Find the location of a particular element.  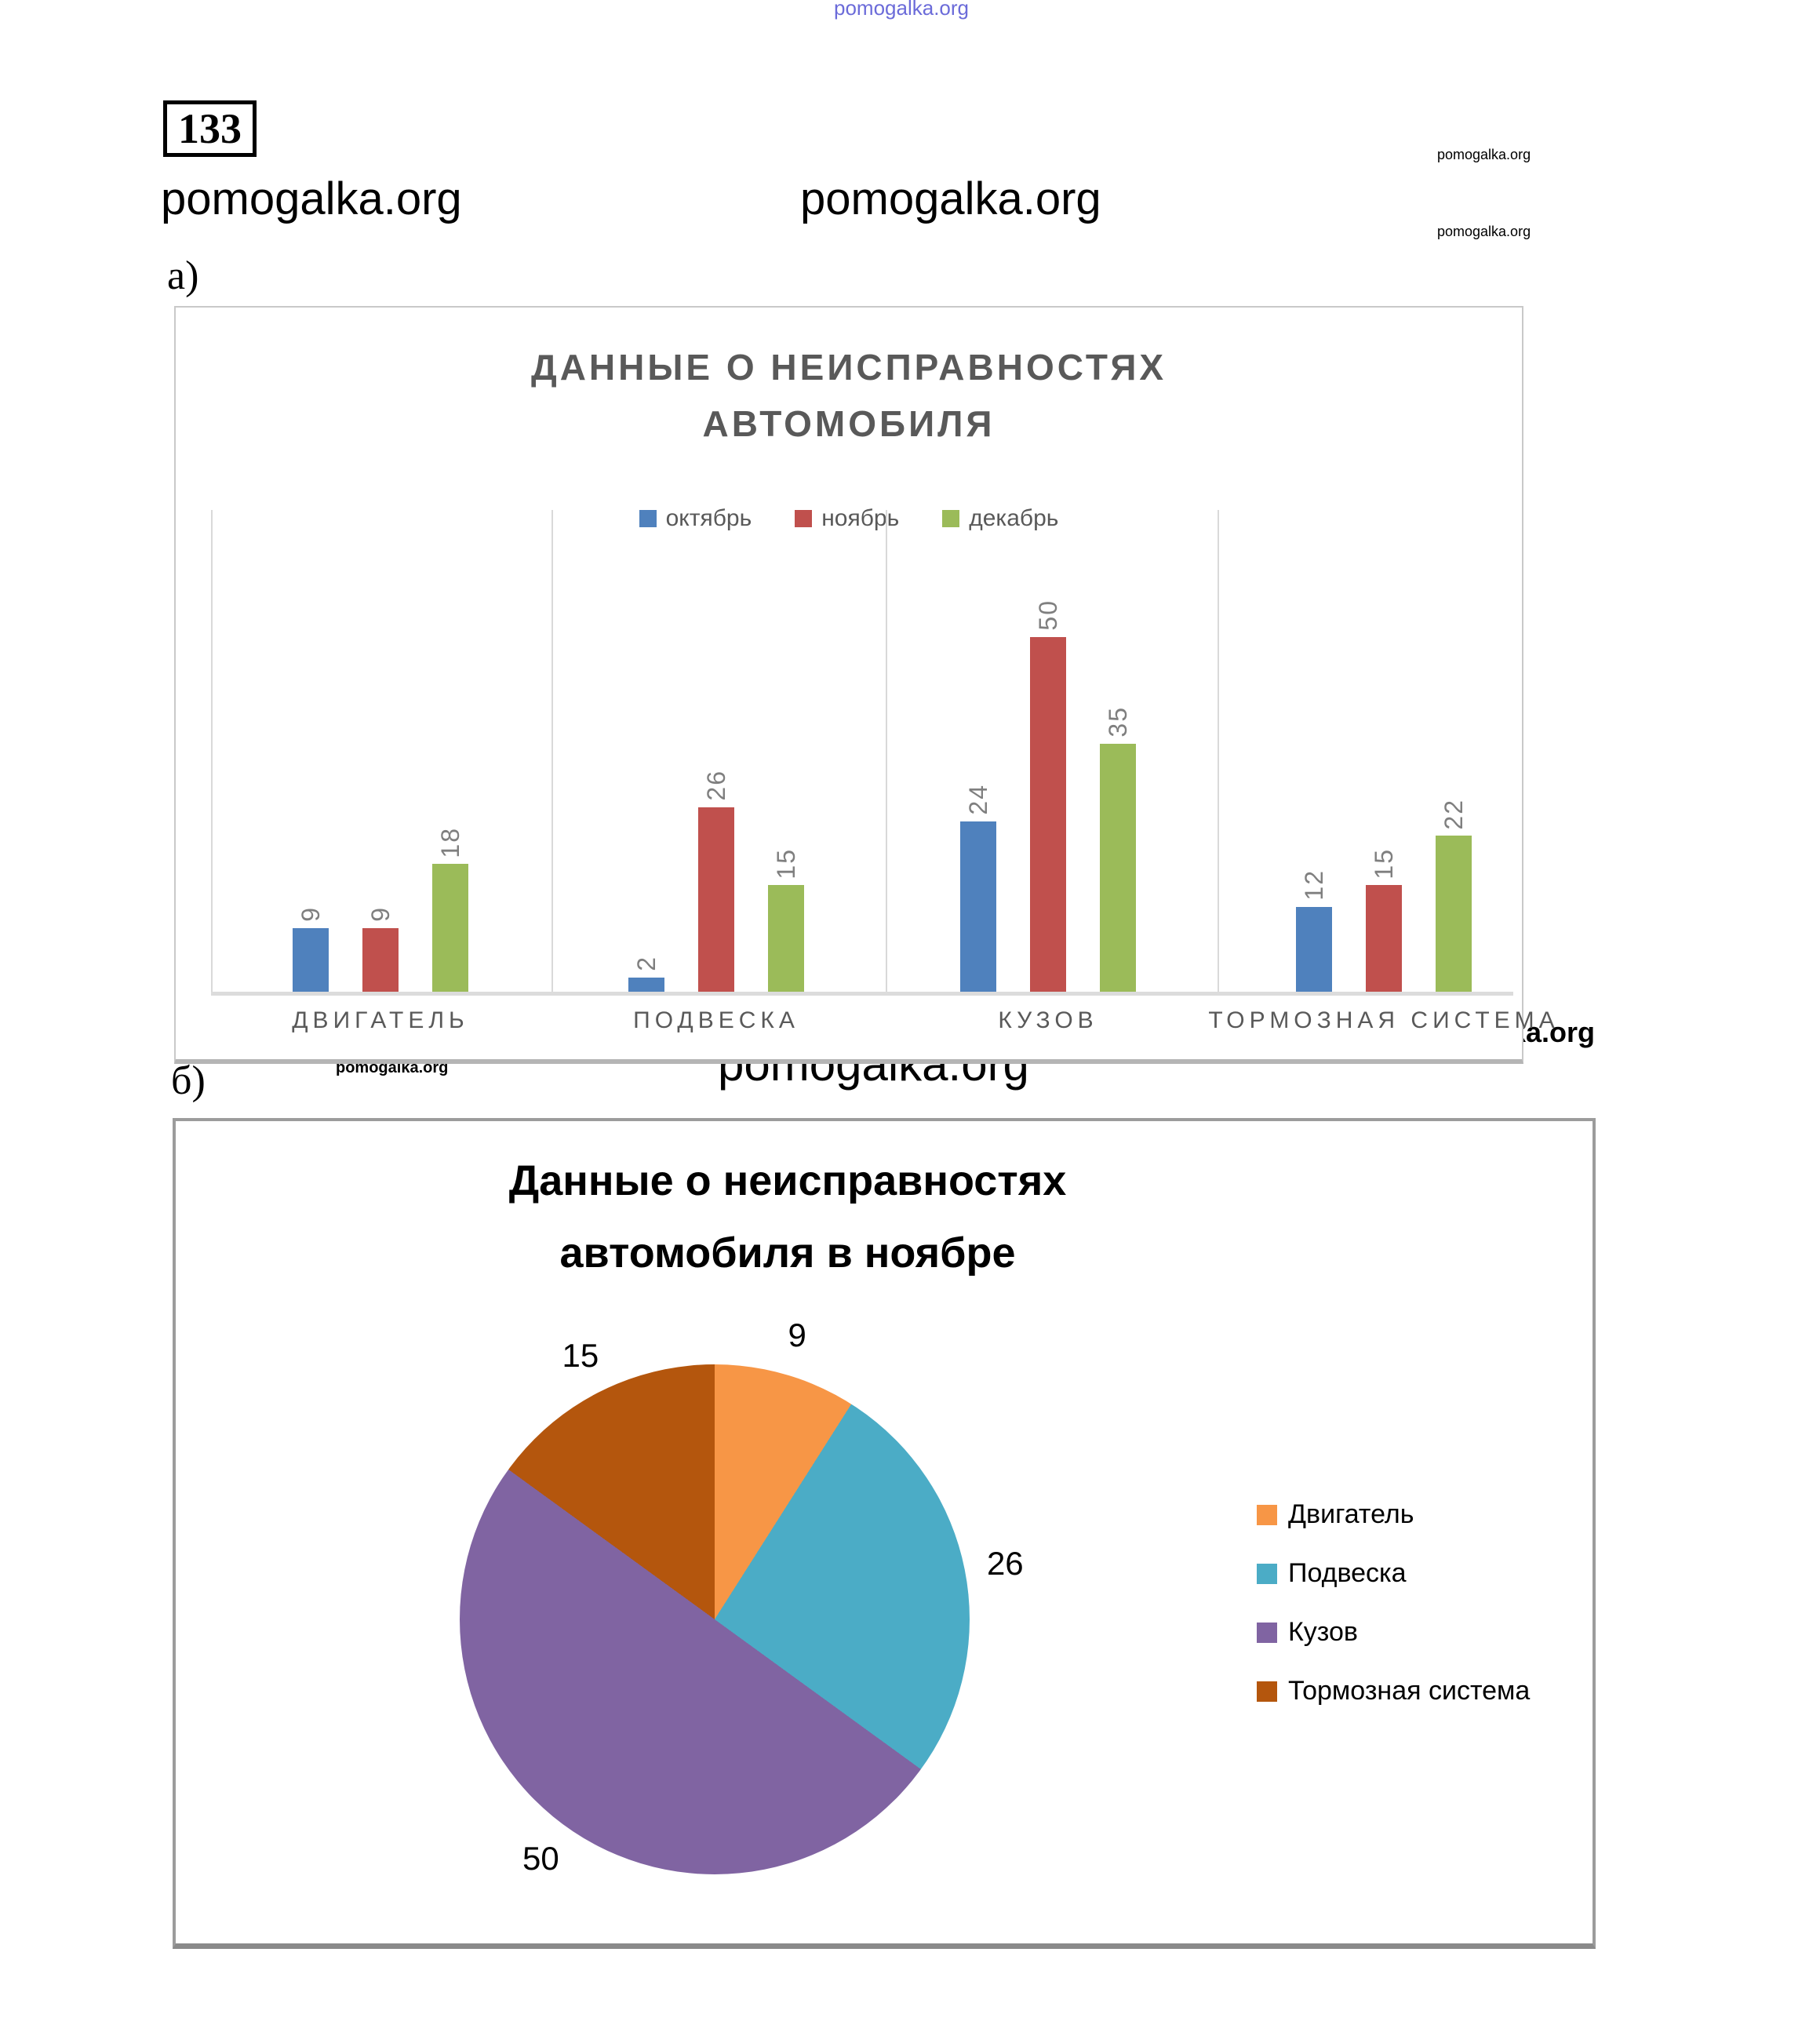

bar-value-label: 24 is located at coordinates (977, 800).